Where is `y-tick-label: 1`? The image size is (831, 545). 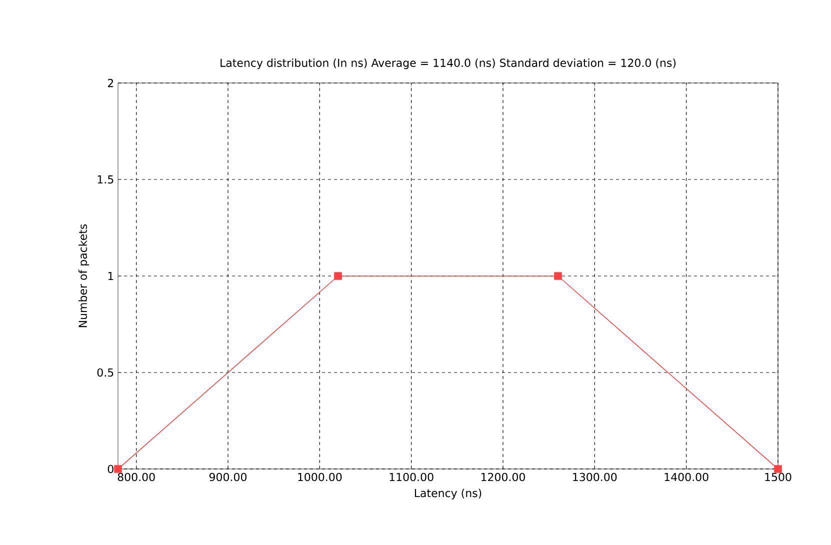
y-tick-label: 1 is located at coordinates (111, 276).